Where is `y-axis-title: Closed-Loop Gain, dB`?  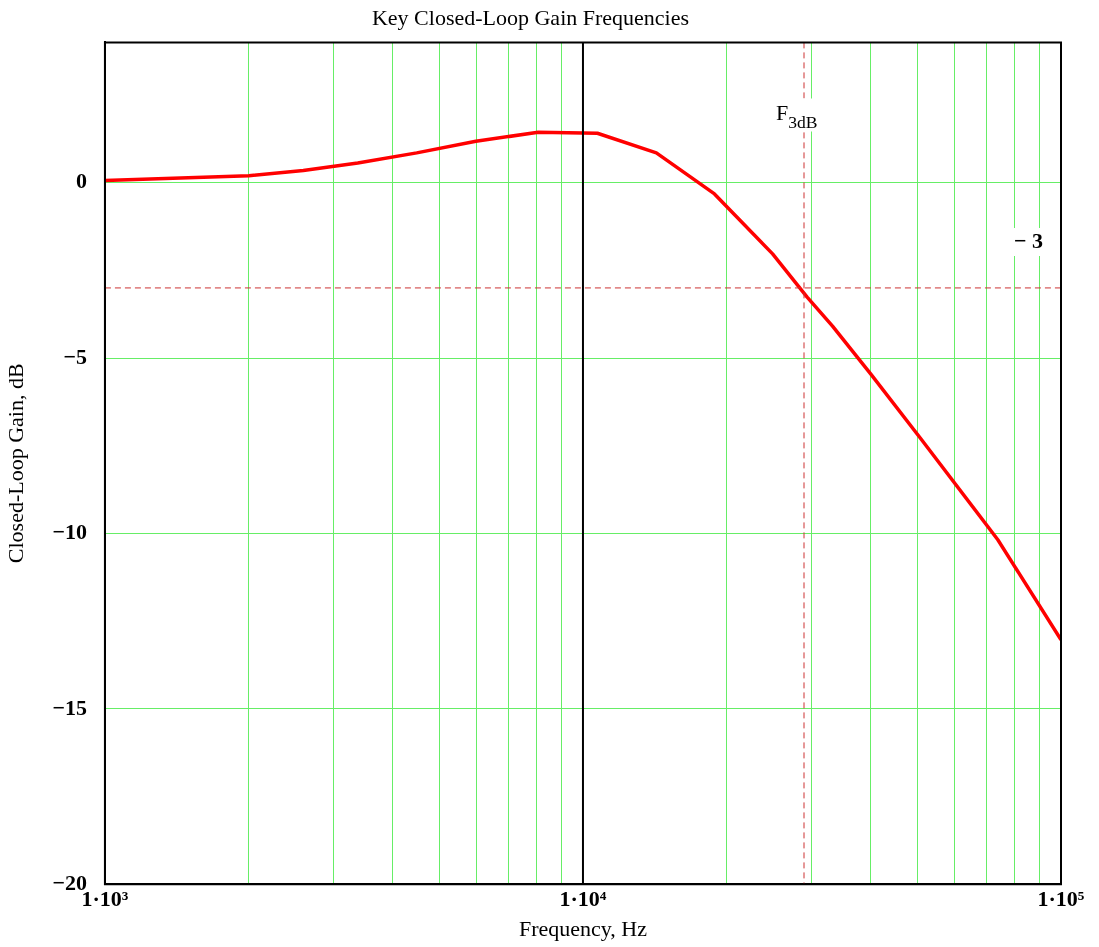
y-axis-title: Closed-Loop Gain, dB is located at coordinates (15, 463).